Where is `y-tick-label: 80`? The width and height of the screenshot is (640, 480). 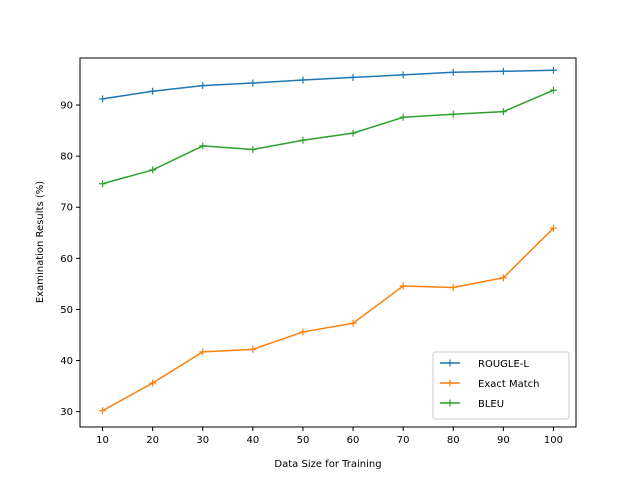 y-tick-label: 80 is located at coordinates (66, 157).